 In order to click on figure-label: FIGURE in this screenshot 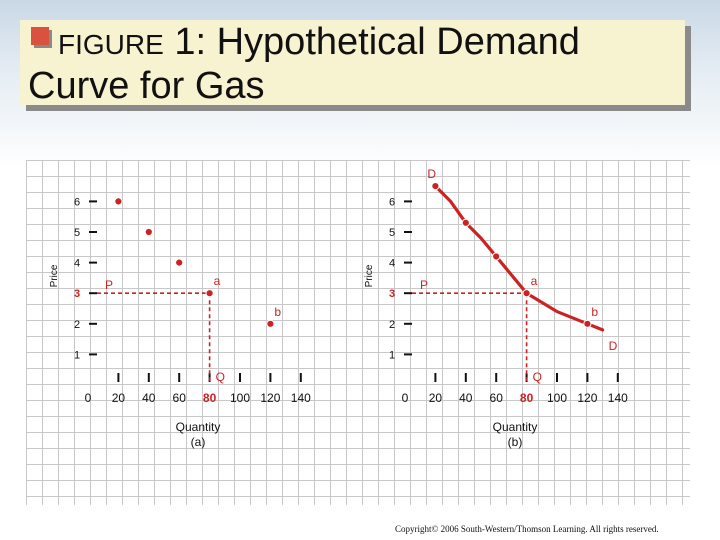, I will do `click(111, 44)`.